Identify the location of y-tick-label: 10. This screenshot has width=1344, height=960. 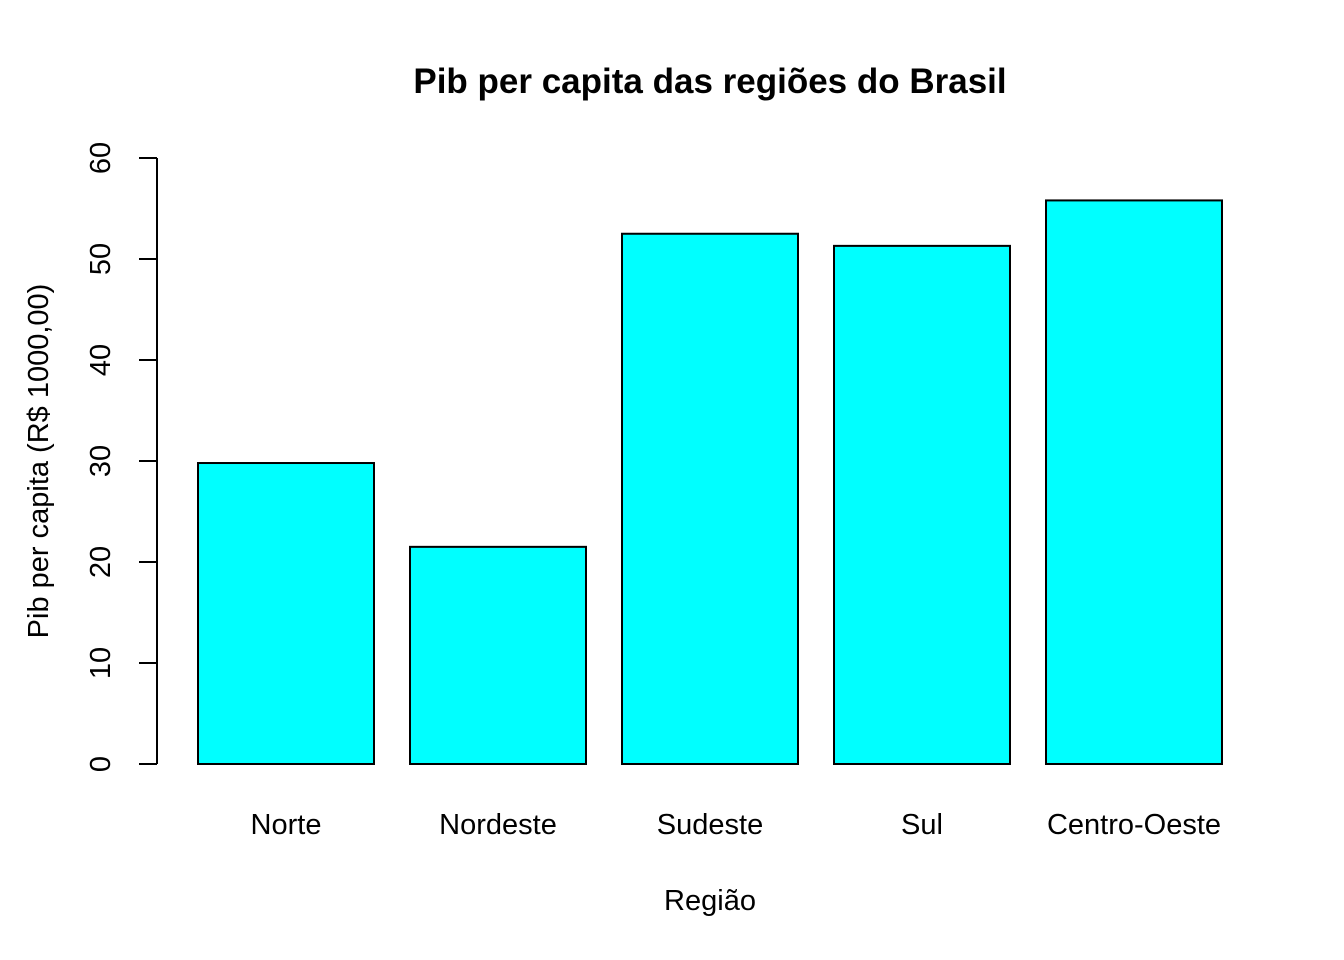
(101, 663).